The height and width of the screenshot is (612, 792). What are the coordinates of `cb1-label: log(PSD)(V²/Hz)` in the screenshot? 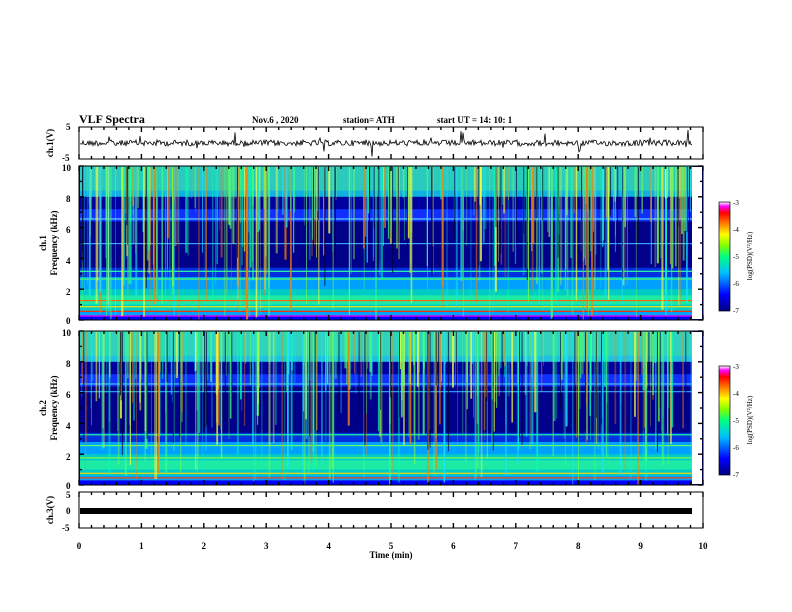 It's located at (750, 255).